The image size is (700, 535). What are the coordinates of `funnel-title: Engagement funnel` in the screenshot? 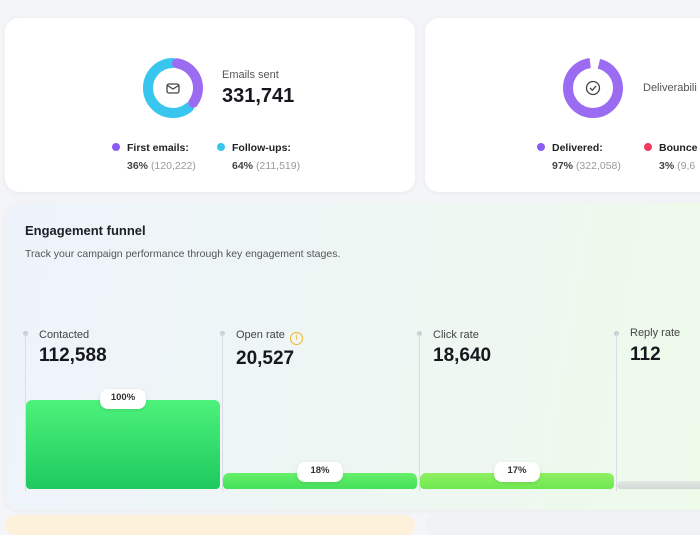 It's located at (85, 230).